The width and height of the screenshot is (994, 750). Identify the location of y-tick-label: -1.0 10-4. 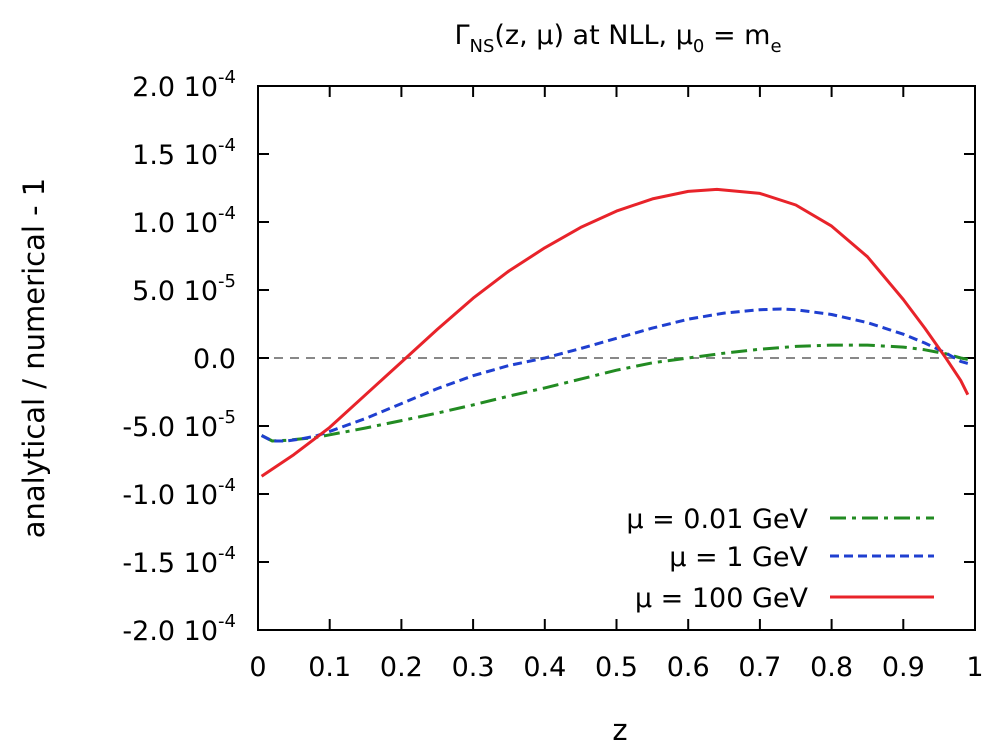
(179, 493).